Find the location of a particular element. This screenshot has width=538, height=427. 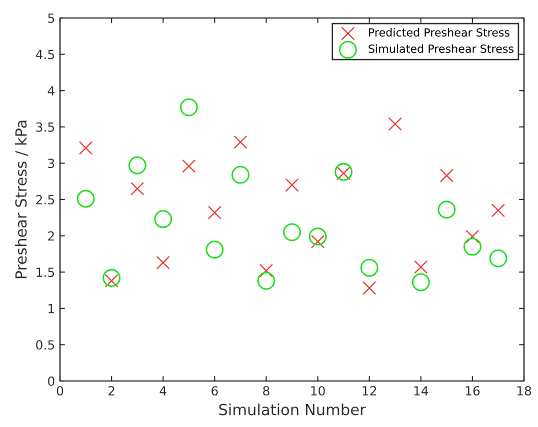

y-tick-label: 2 is located at coordinates (51, 236).